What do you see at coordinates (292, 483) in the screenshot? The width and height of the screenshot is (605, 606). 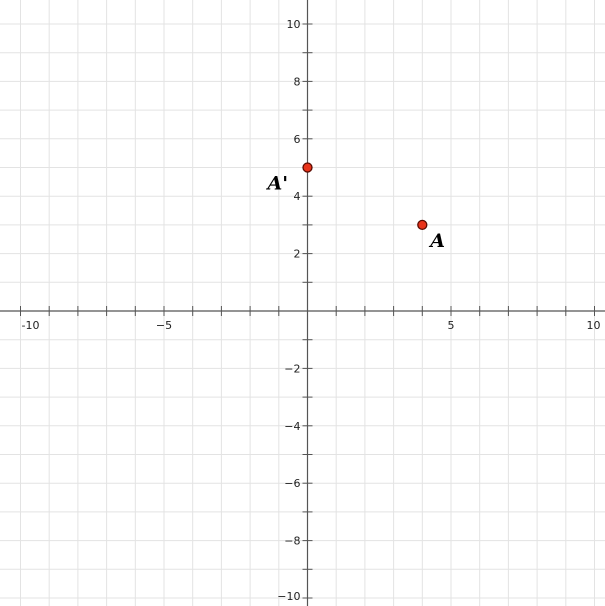 I see `y-tick-label: −6` at bounding box center [292, 483].